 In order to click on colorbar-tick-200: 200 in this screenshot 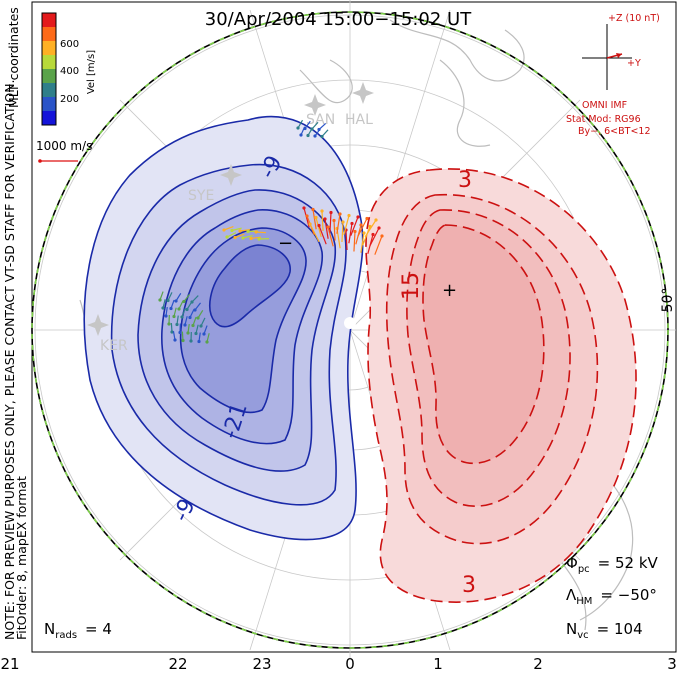, I will do `click(69, 99)`.